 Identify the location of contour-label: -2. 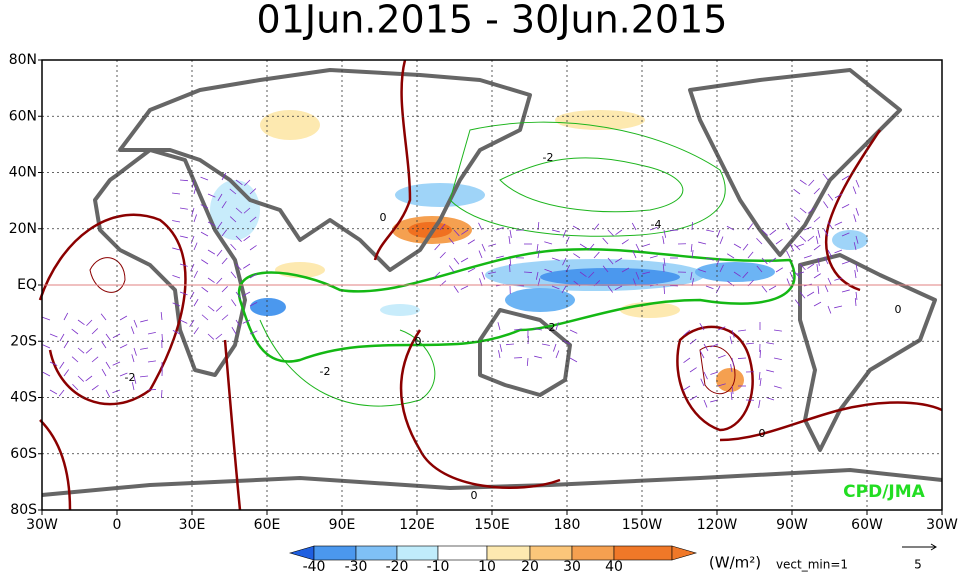
(325, 371).